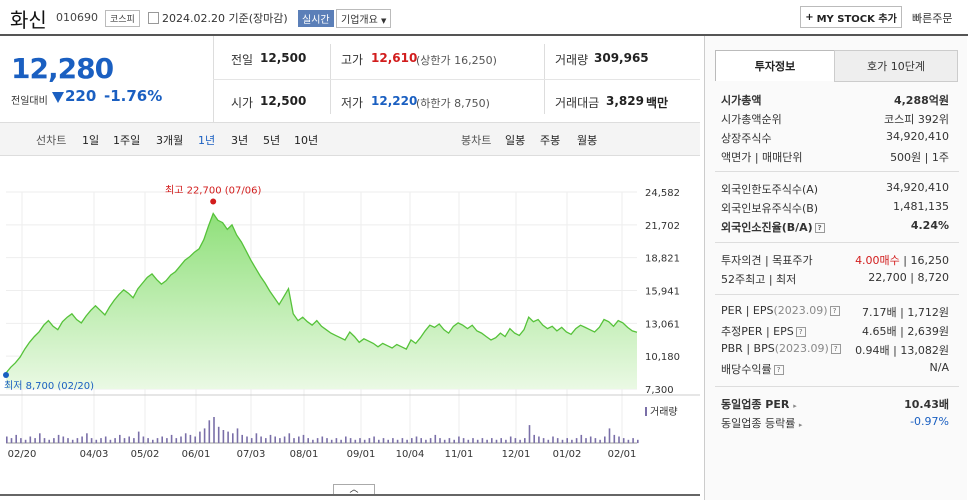 The image size is (968, 500). What do you see at coordinates (364, 18) in the screenshot?
I see `company-overview-dropdown: 기업개요 ▼` at bounding box center [364, 18].